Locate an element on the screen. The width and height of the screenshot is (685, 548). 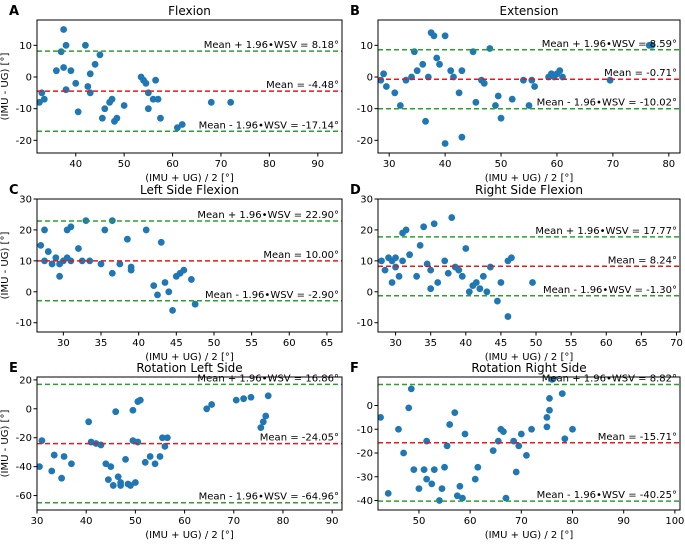
y-tick-label: -40 is located at coordinates (365, 501).